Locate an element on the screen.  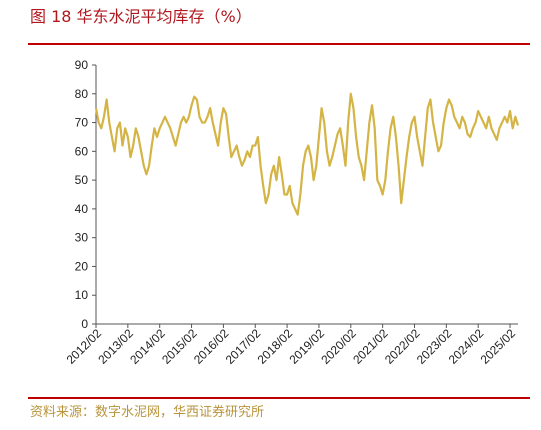
y-tick-label: 10 is located at coordinates (82, 295).